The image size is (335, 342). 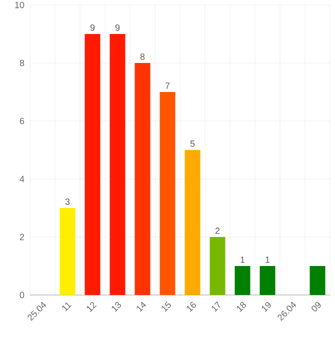 What do you see at coordinates (116, 307) in the screenshot?
I see `x-tick-label: 13` at bounding box center [116, 307].